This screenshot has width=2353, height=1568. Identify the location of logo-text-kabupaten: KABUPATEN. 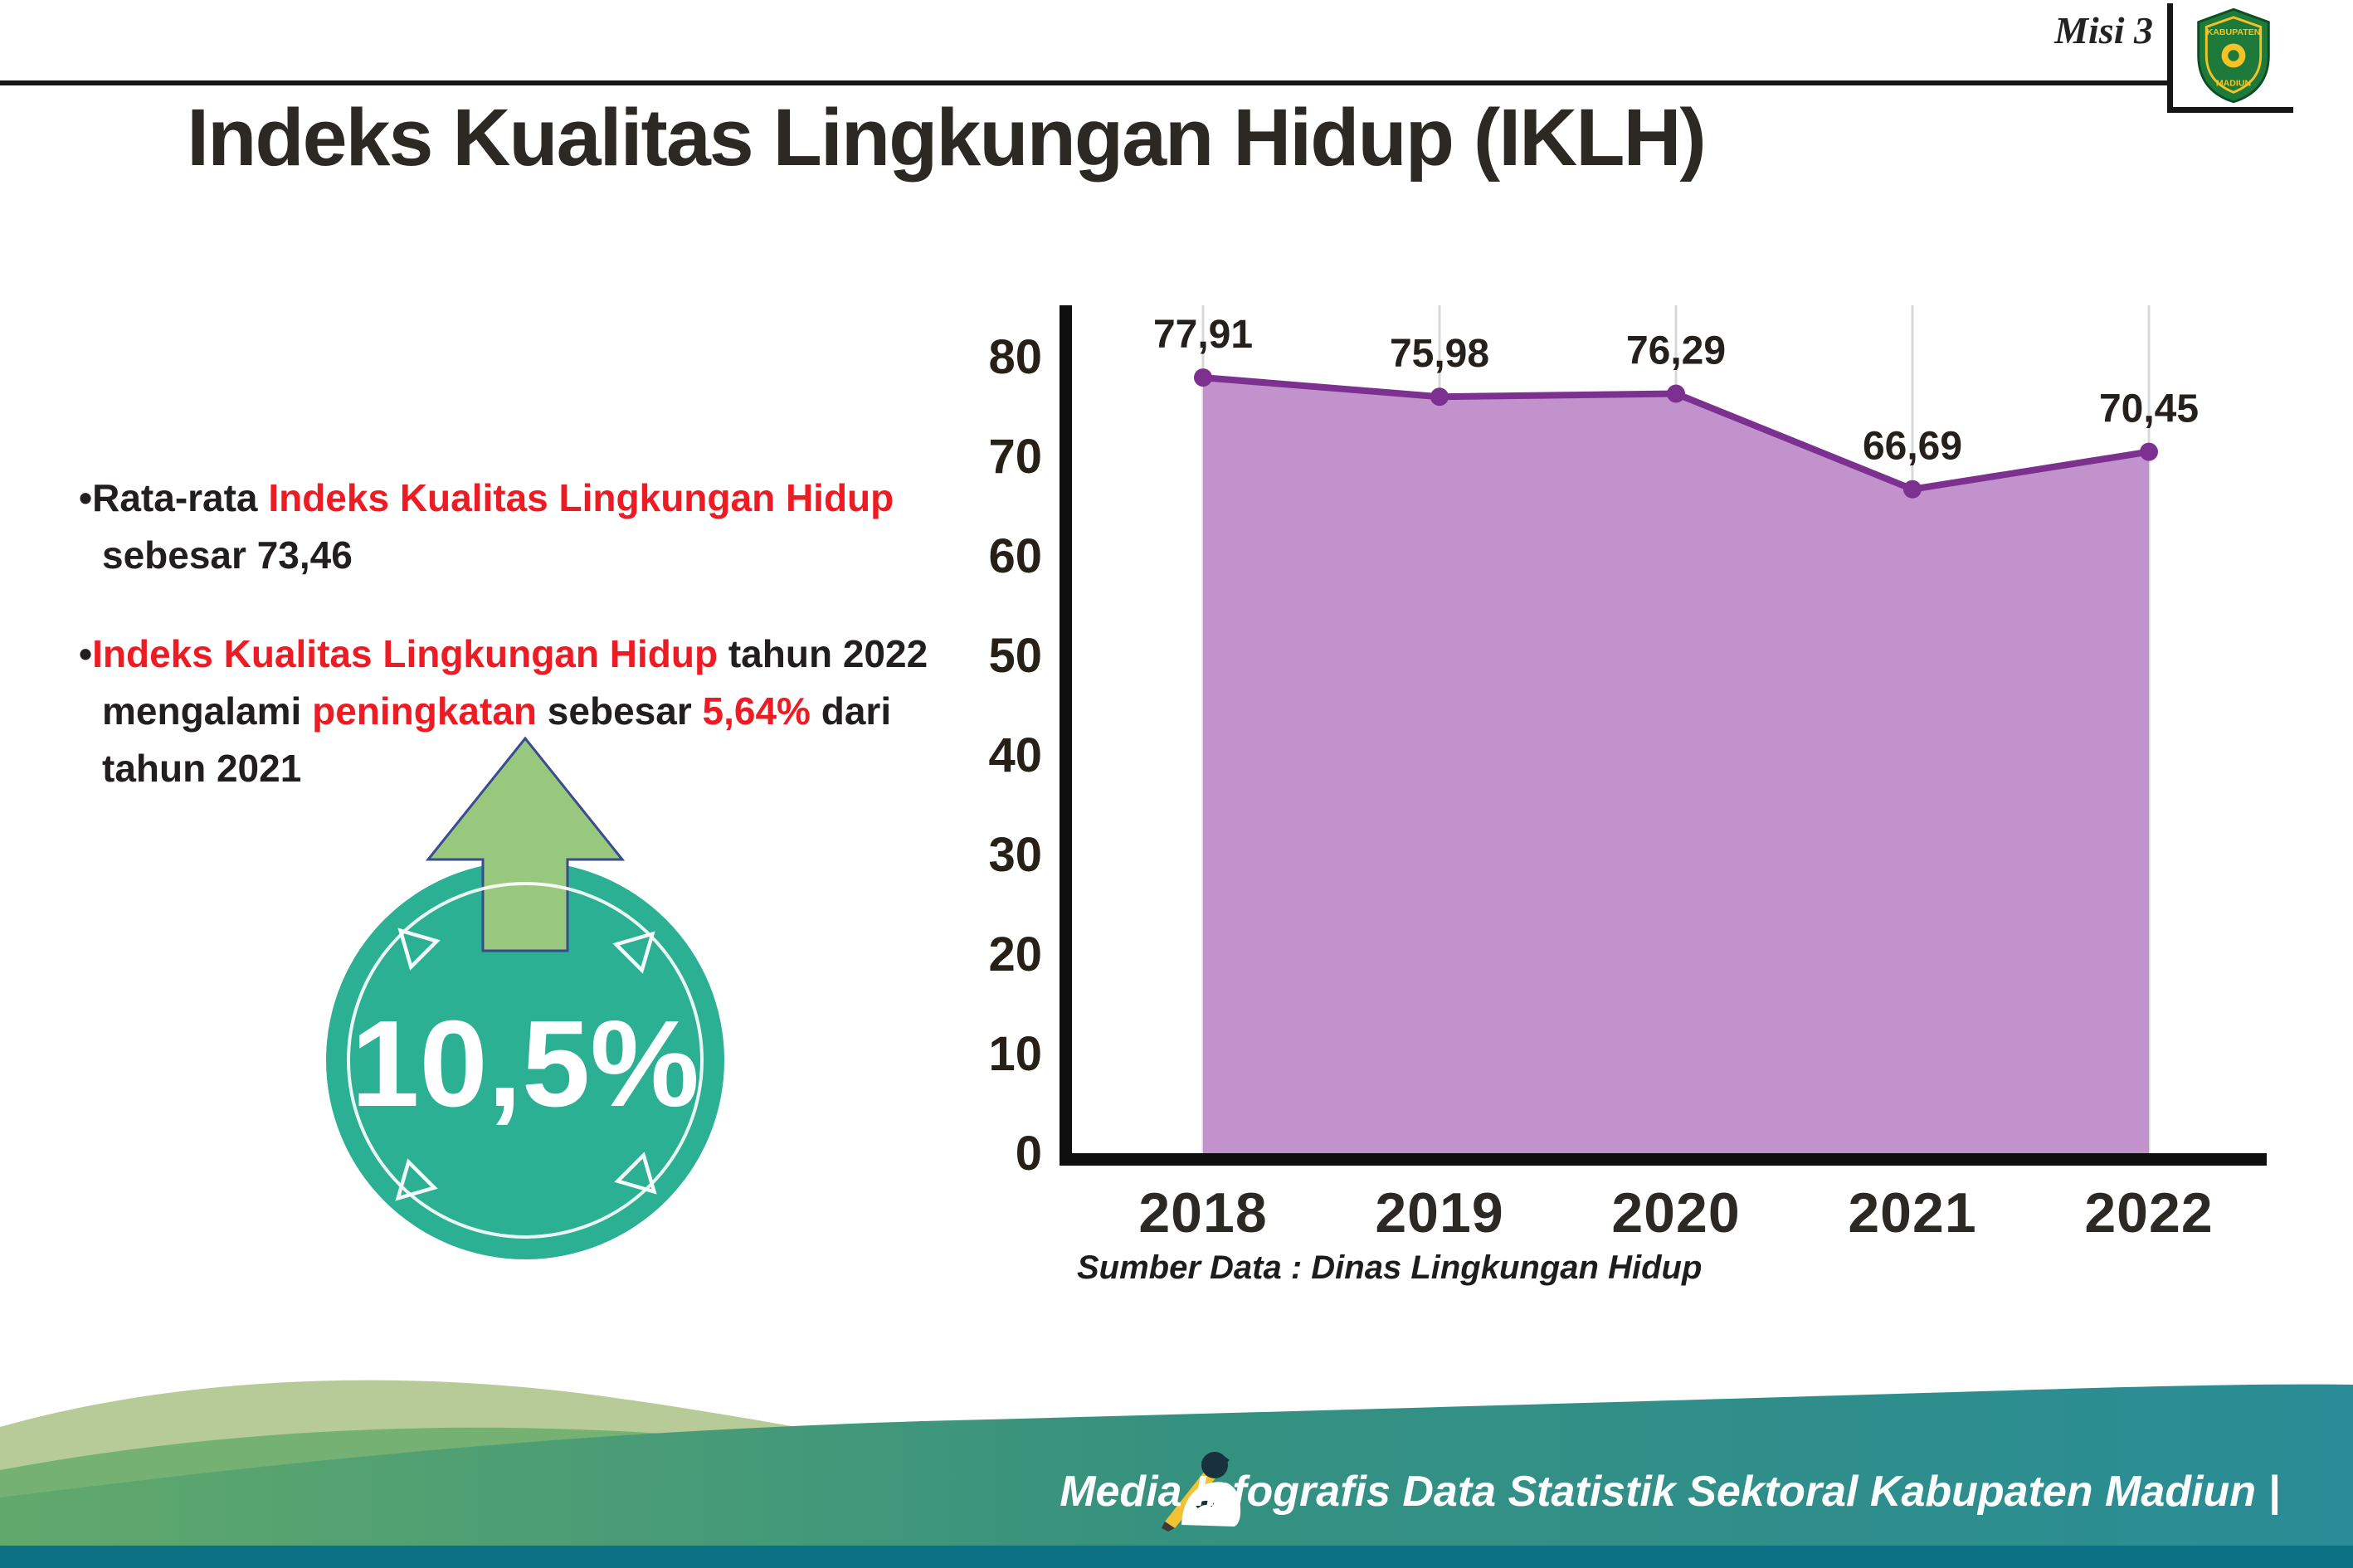
(2233, 32).